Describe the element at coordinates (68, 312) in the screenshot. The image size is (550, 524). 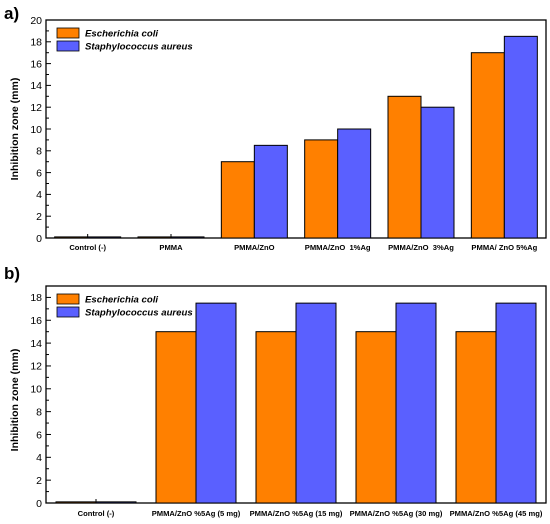
I see `panel-b-legend-swatch-saureus` at that location.